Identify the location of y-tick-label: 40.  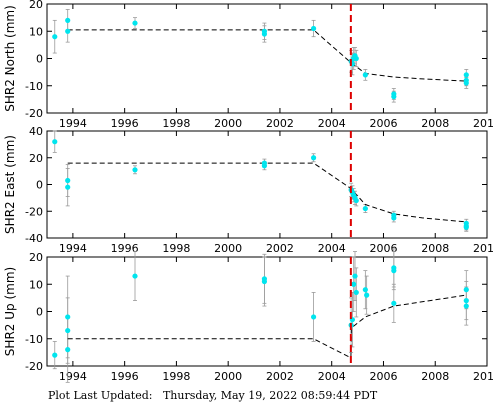
(36, 131).